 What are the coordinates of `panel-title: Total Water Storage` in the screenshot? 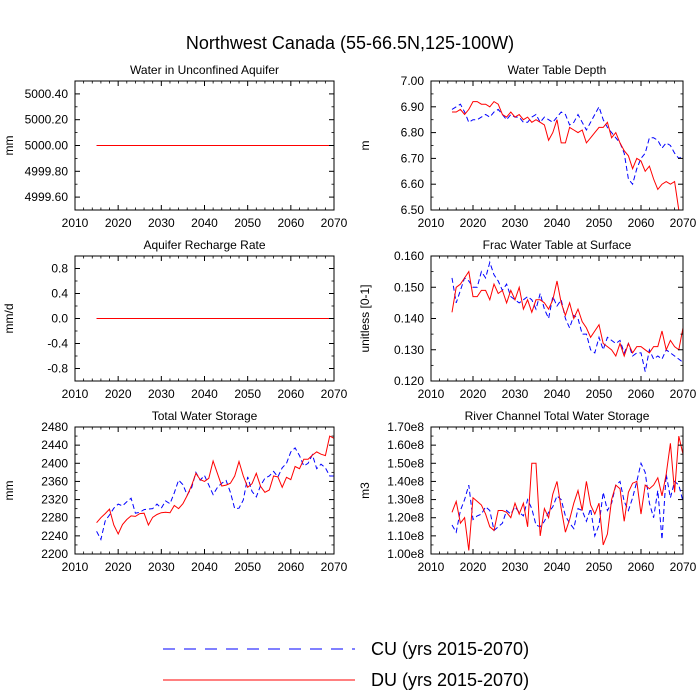 It's located at (205, 416).